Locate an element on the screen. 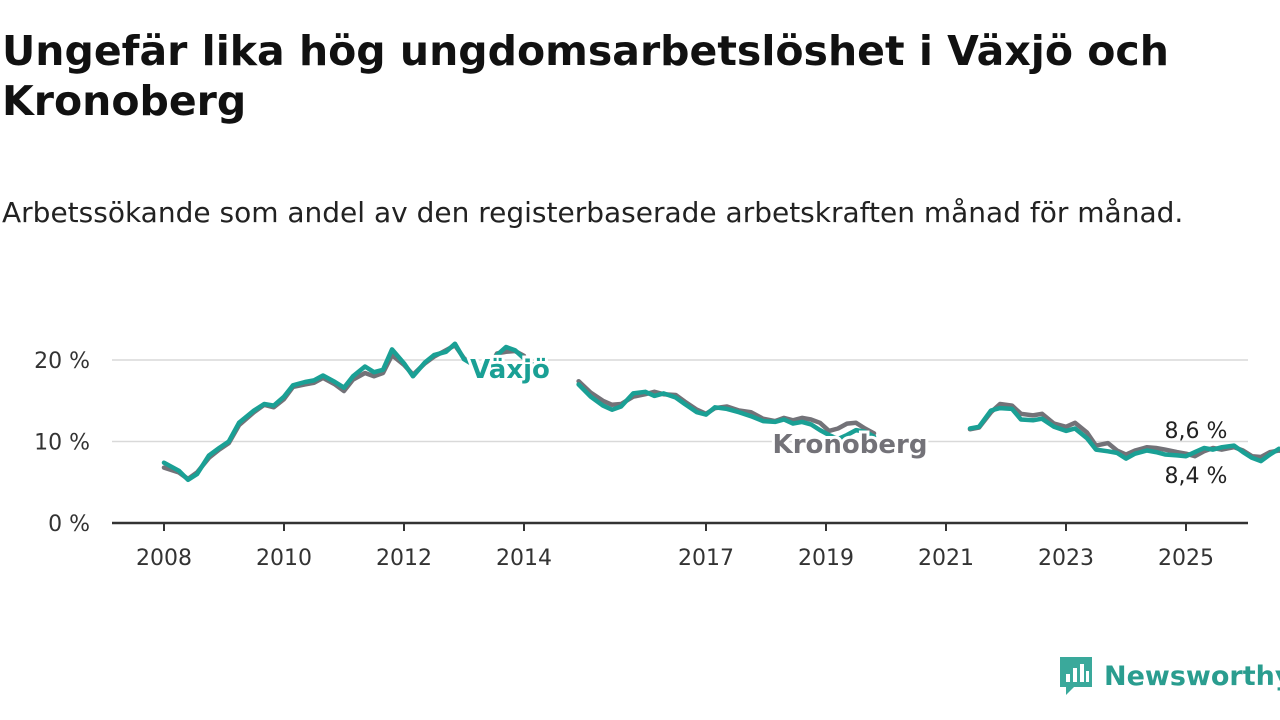  y-tick-label: 10 % is located at coordinates (62, 443).